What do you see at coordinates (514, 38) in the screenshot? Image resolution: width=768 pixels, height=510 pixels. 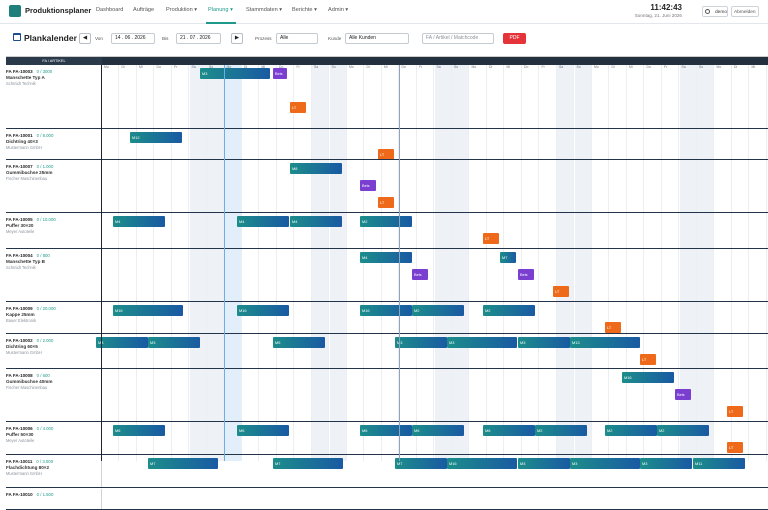 I see `pdf-button: PDF` at bounding box center [514, 38].